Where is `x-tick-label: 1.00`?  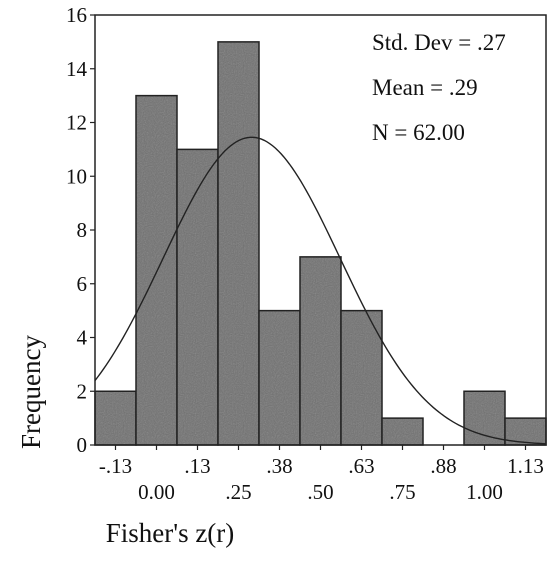
x-tick-label: 1.00 is located at coordinates (484, 492).